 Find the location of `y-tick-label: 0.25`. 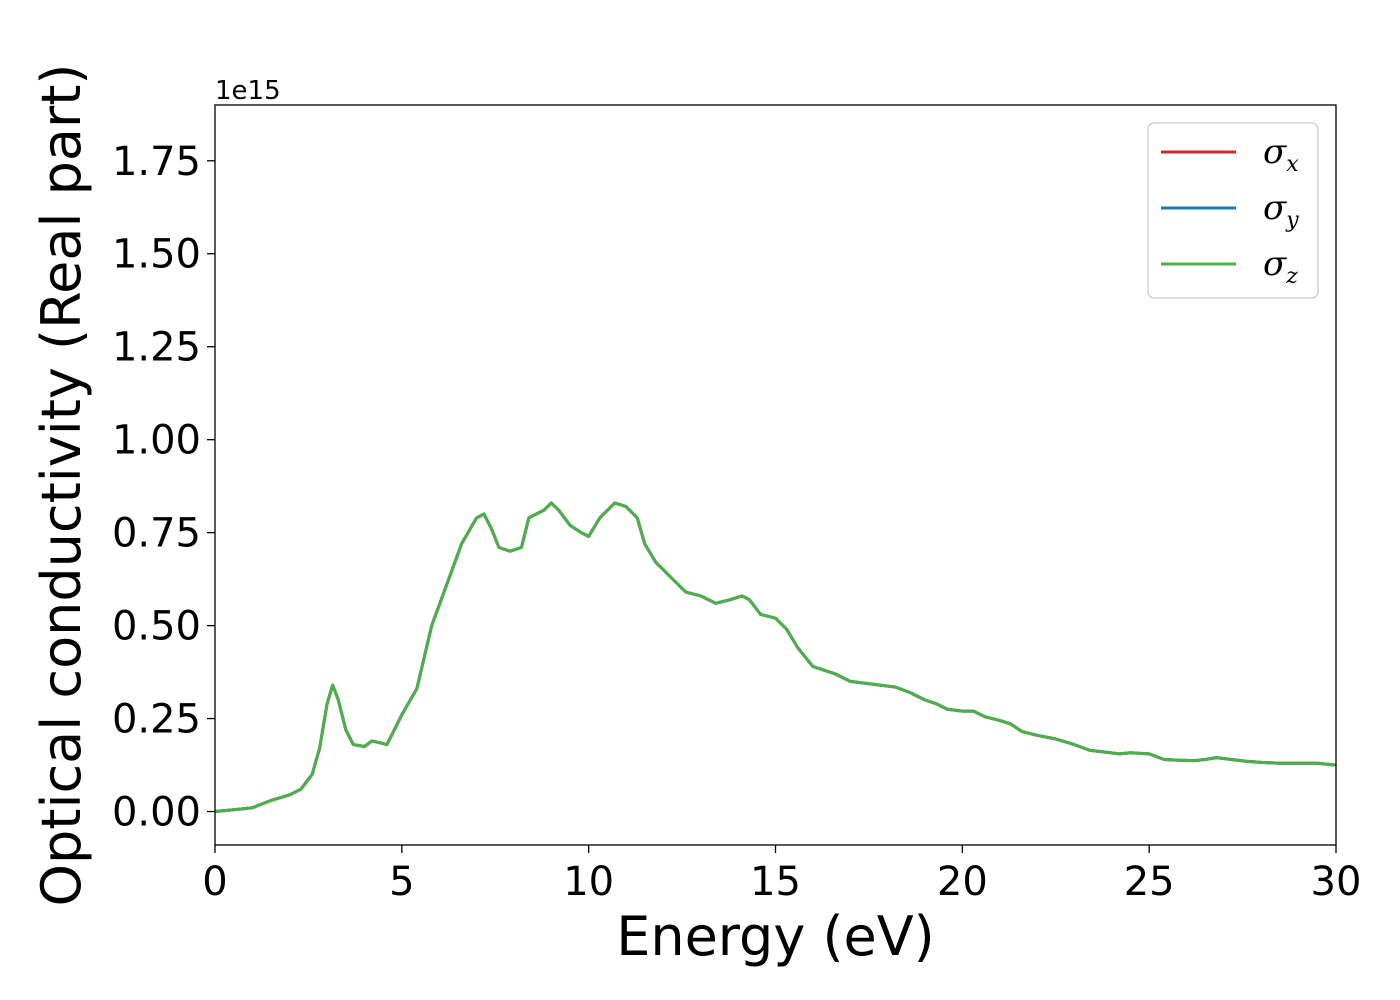

y-tick-label: 0.25 is located at coordinates (156, 720).